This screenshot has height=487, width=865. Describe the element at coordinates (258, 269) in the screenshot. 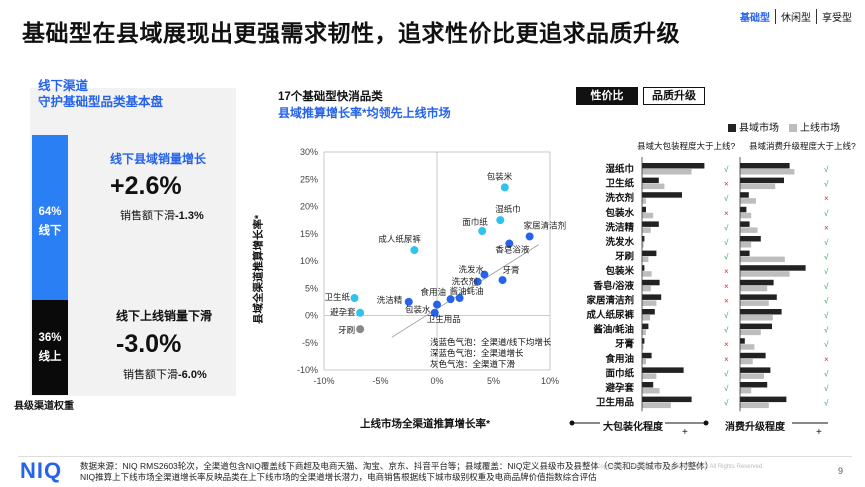

I see `scatter-ylabel: 县域全渠道推算增长率*` at that location.